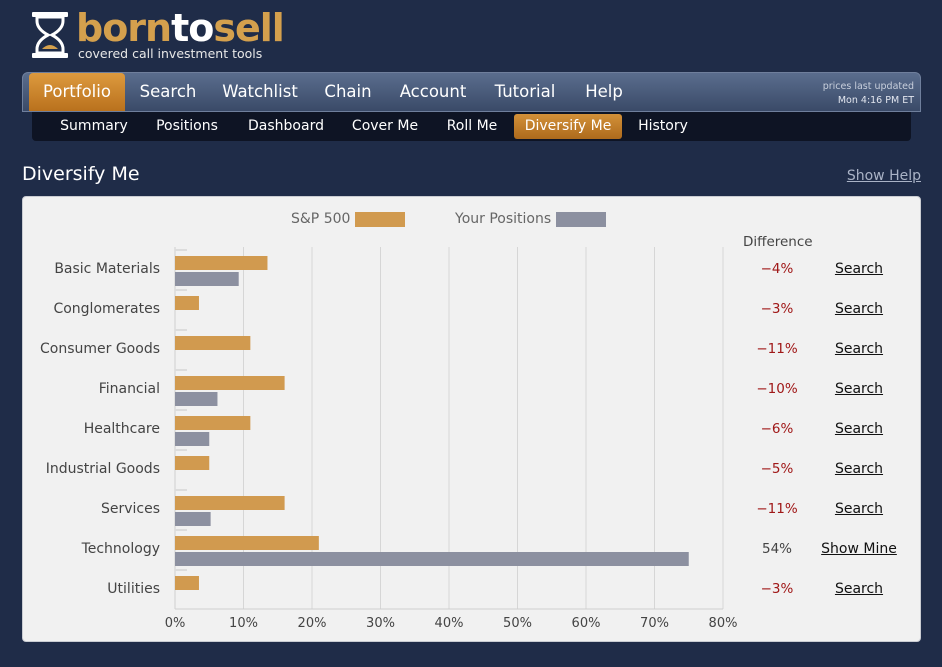 The width and height of the screenshot is (942, 667). Describe the element at coordinates (875, 100) in the screenshot. I see `prices-updated-time: Mon 4:16 PM ET` at that location.